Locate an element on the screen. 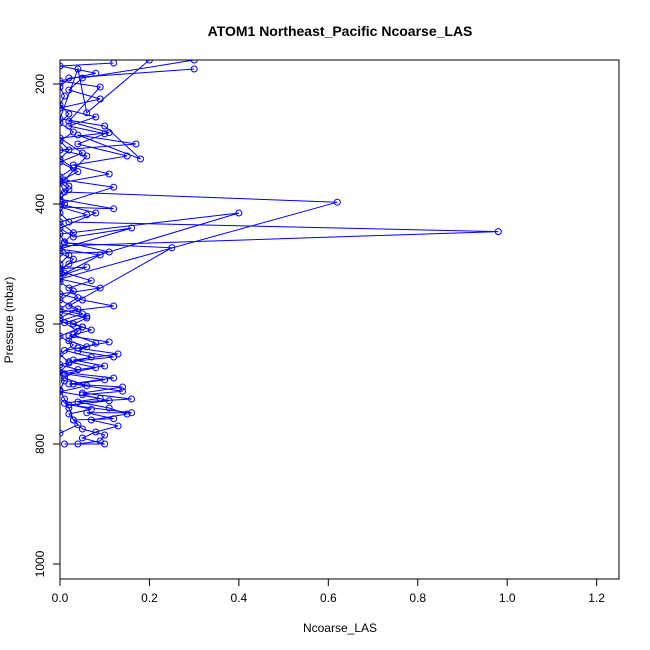  x-tick-label: 0.4 is located at coordinates (239, 598).